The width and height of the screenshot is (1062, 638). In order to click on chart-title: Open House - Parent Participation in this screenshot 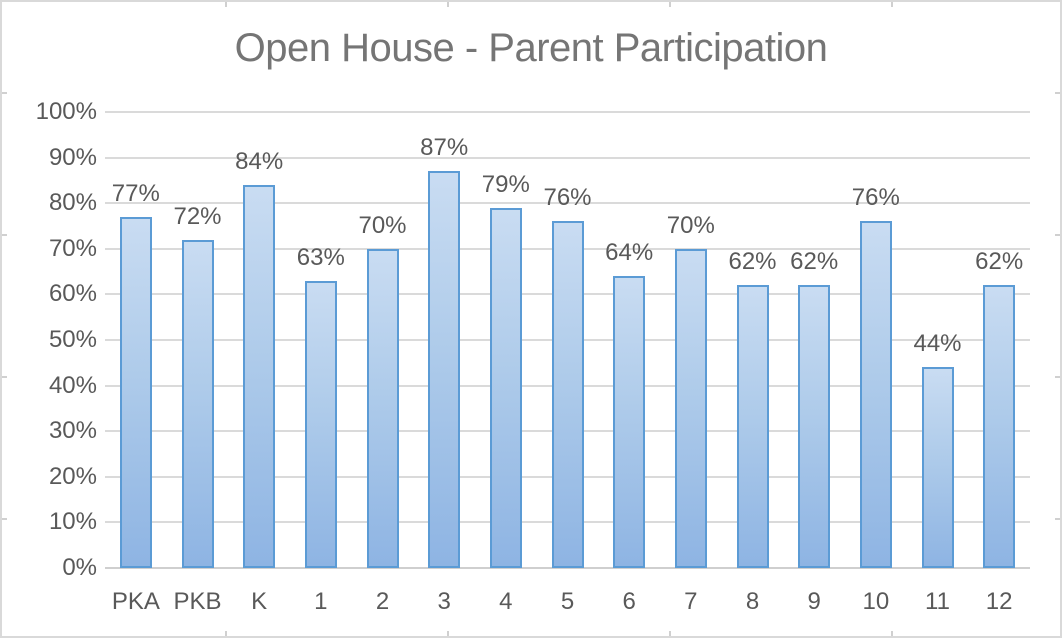, I will do `click(531, 48)`.